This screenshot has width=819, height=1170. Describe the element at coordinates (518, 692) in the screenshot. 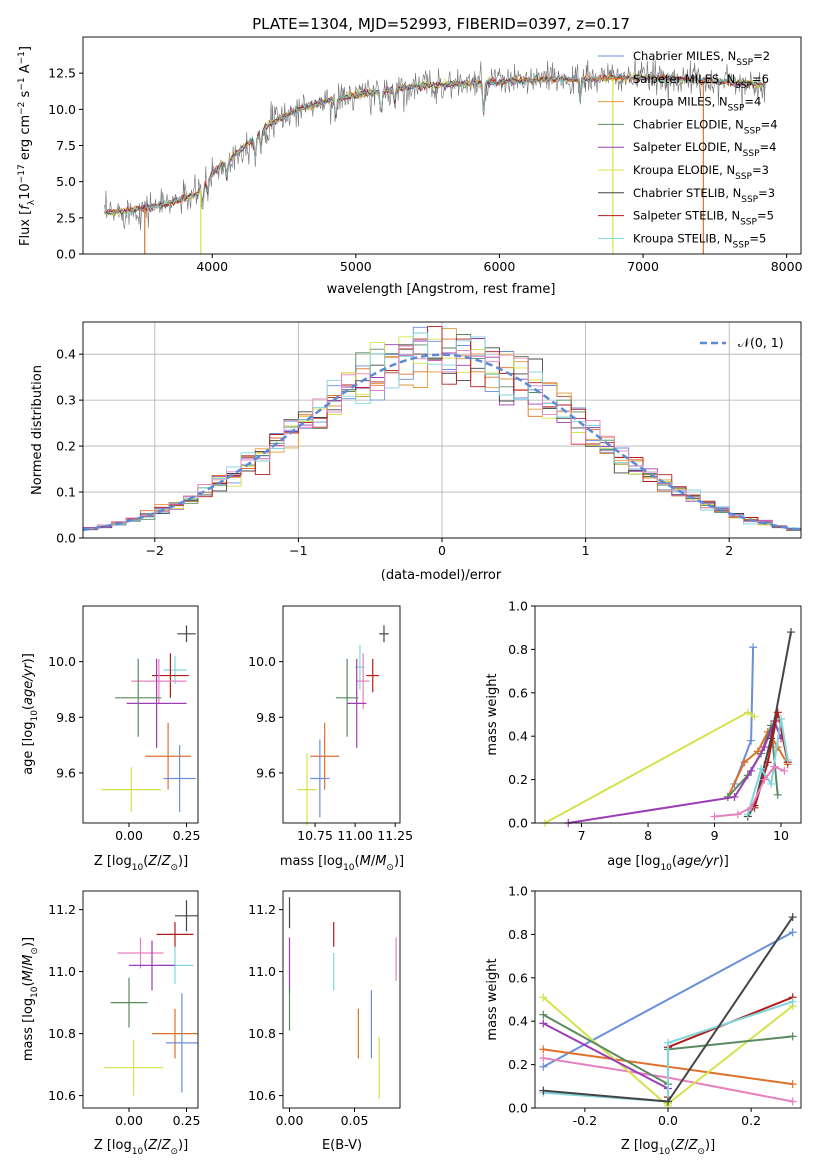

I see `y-tick-label: 0.6` at that location.